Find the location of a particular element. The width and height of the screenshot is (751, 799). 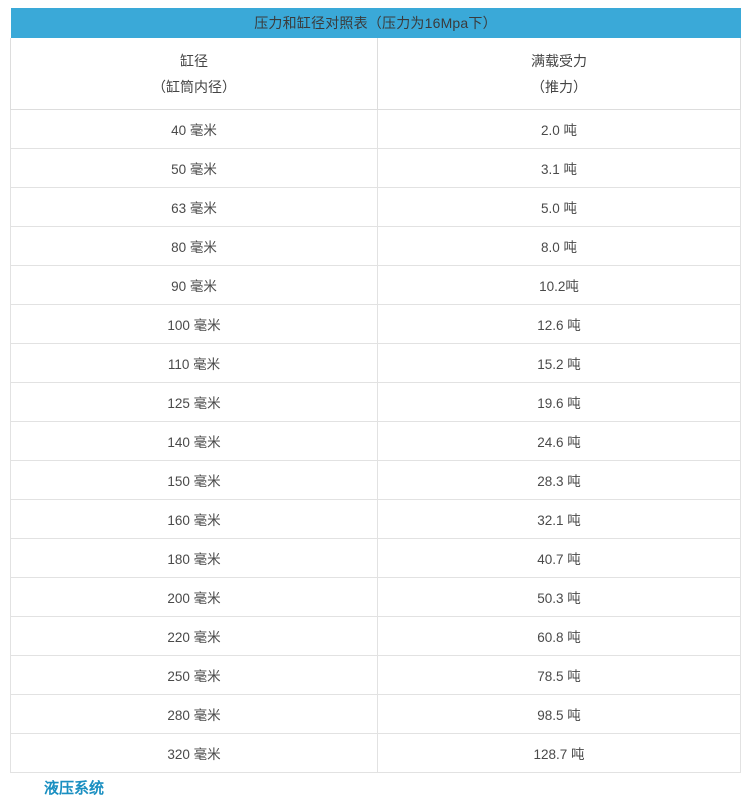

table-header-row: 缸径 （缸筒内径） 满载受力 （推力） is located at coordinates (376, 74).